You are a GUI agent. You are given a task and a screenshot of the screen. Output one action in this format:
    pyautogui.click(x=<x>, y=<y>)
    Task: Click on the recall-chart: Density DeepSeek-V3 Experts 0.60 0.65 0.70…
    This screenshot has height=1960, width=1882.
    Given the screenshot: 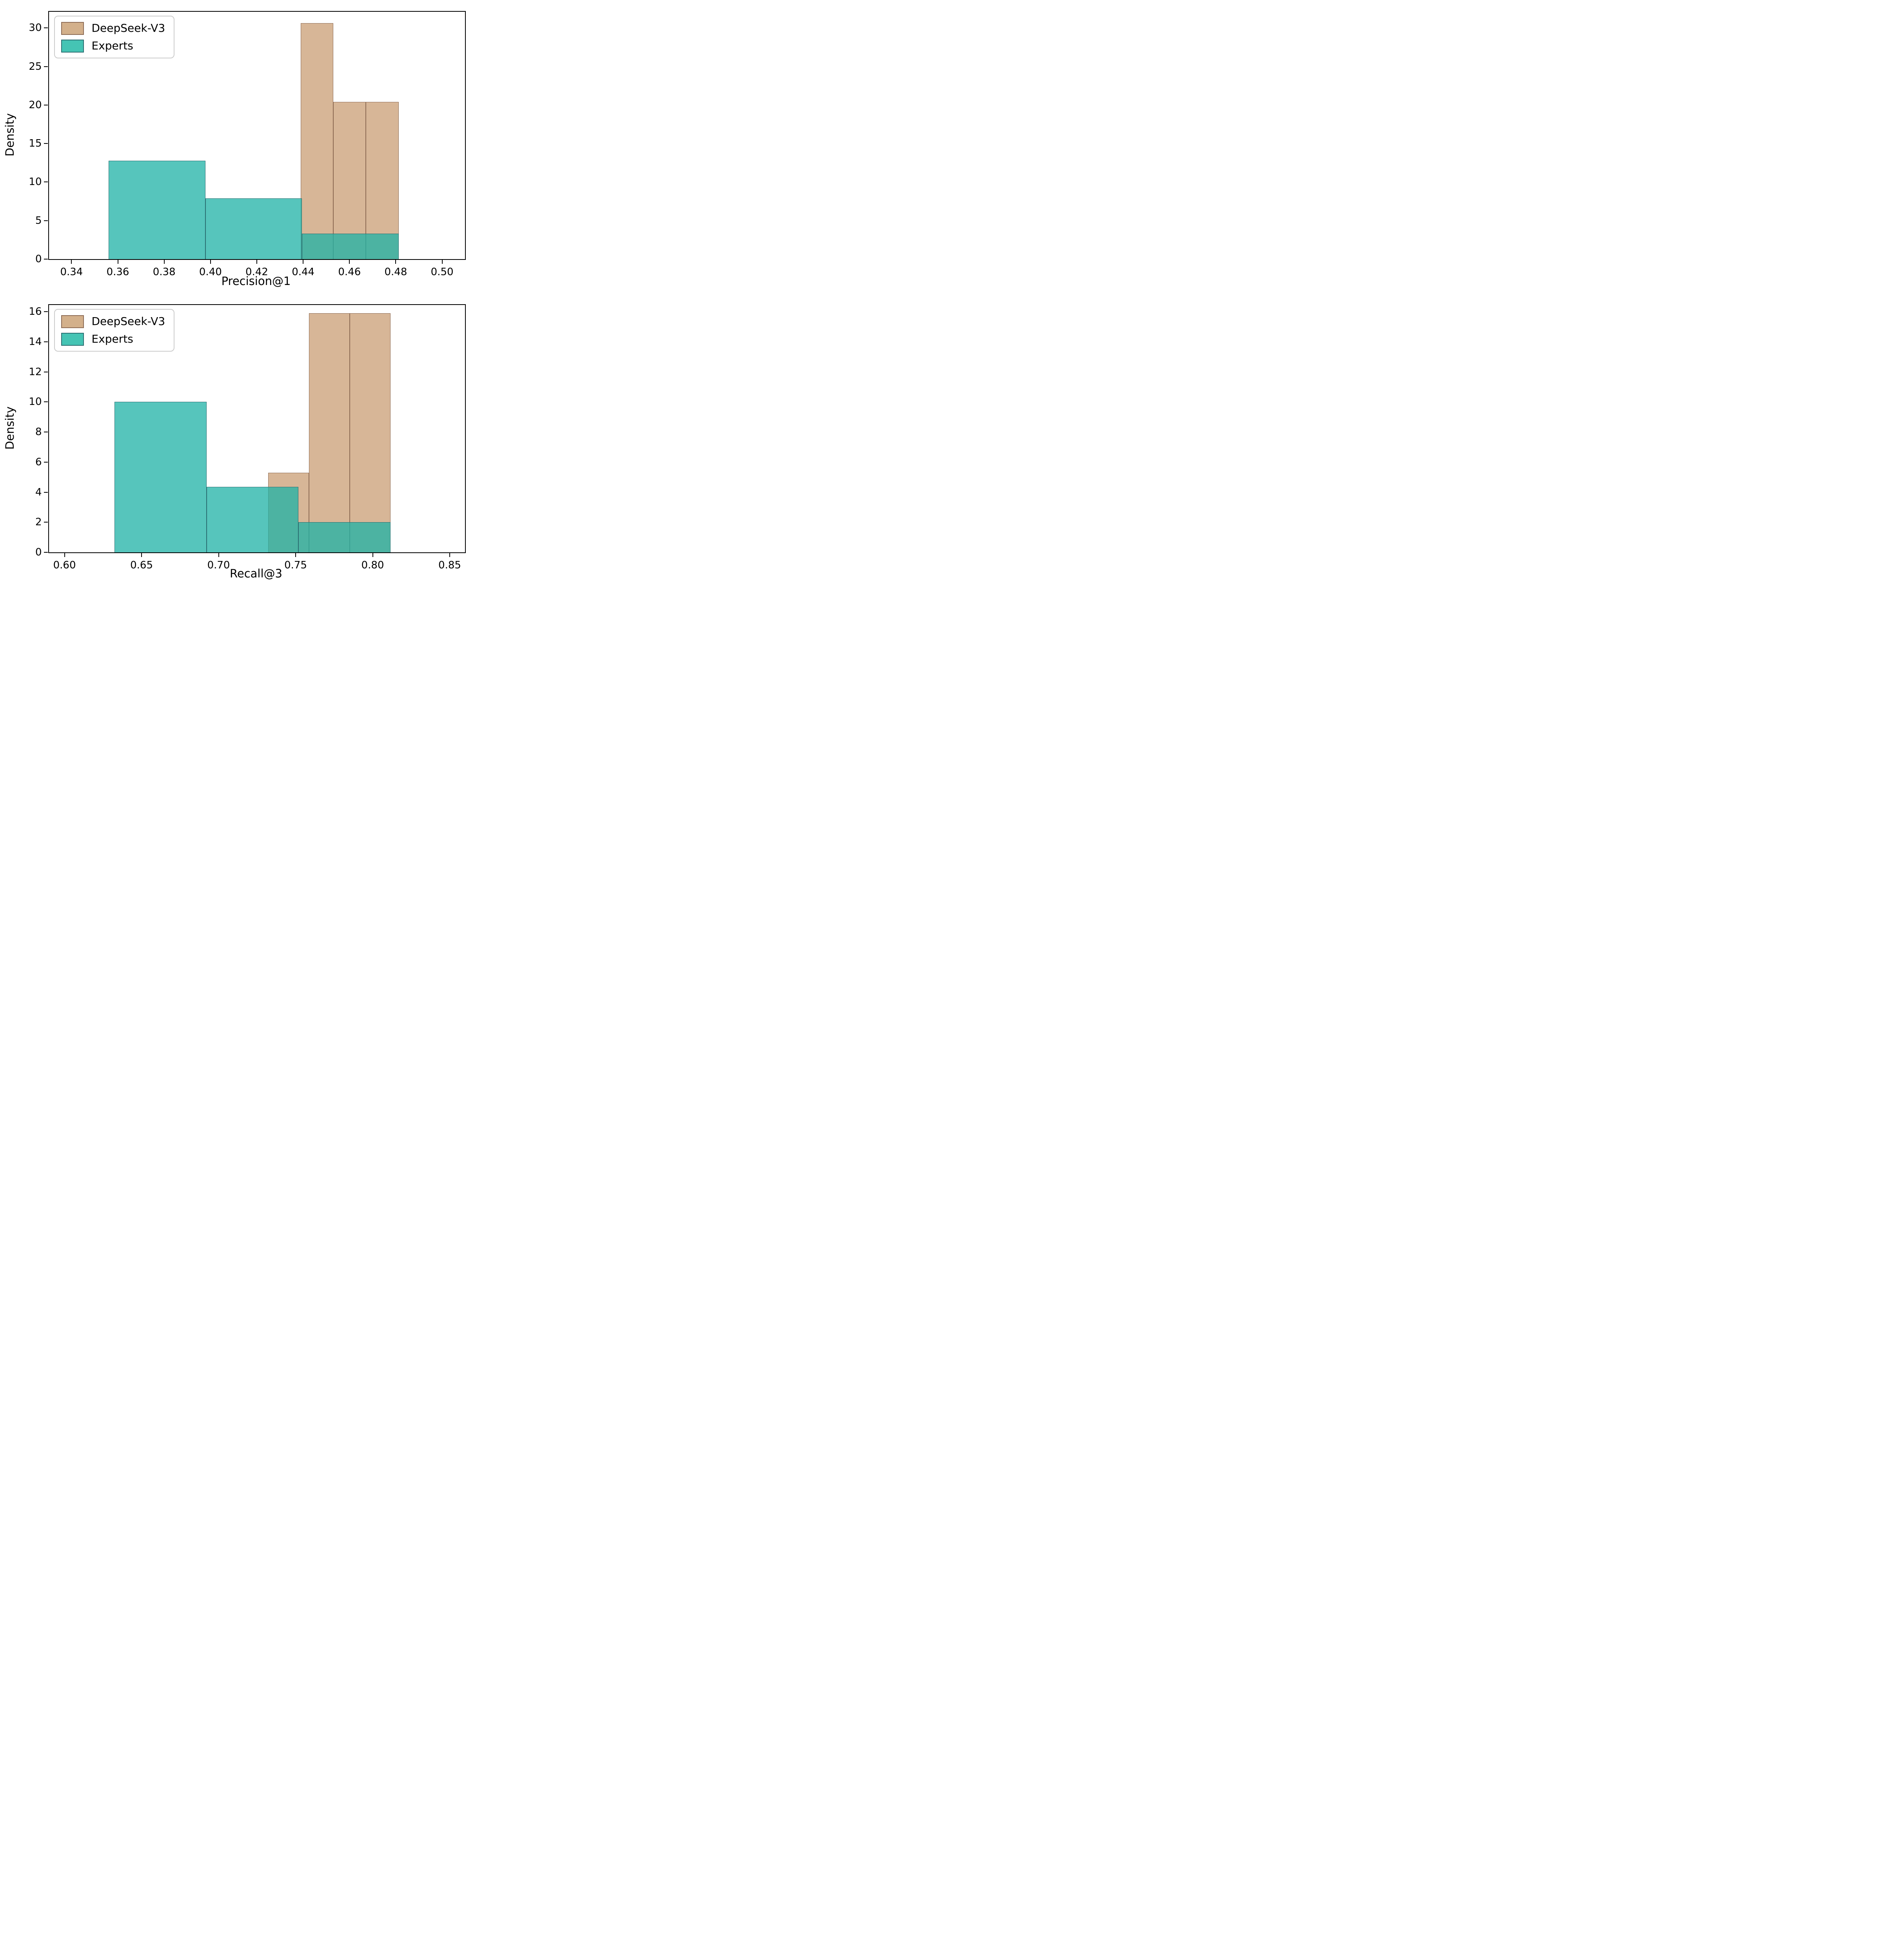 What is the action you would take?
    pyautogui.click(x=235, y=294)
    